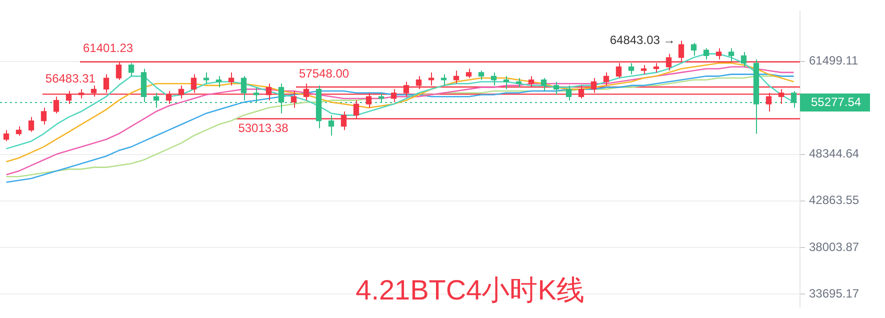 The height and width of the screenshot is (318, 885). I want to click on y-tick-label: 33695.17, so click(834, 293).